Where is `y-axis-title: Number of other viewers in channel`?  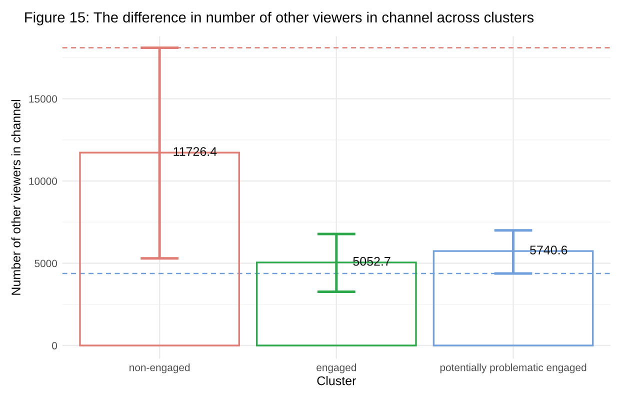
y-axis-title: Number of other viewers in channel is located at coordinates (15, 197).